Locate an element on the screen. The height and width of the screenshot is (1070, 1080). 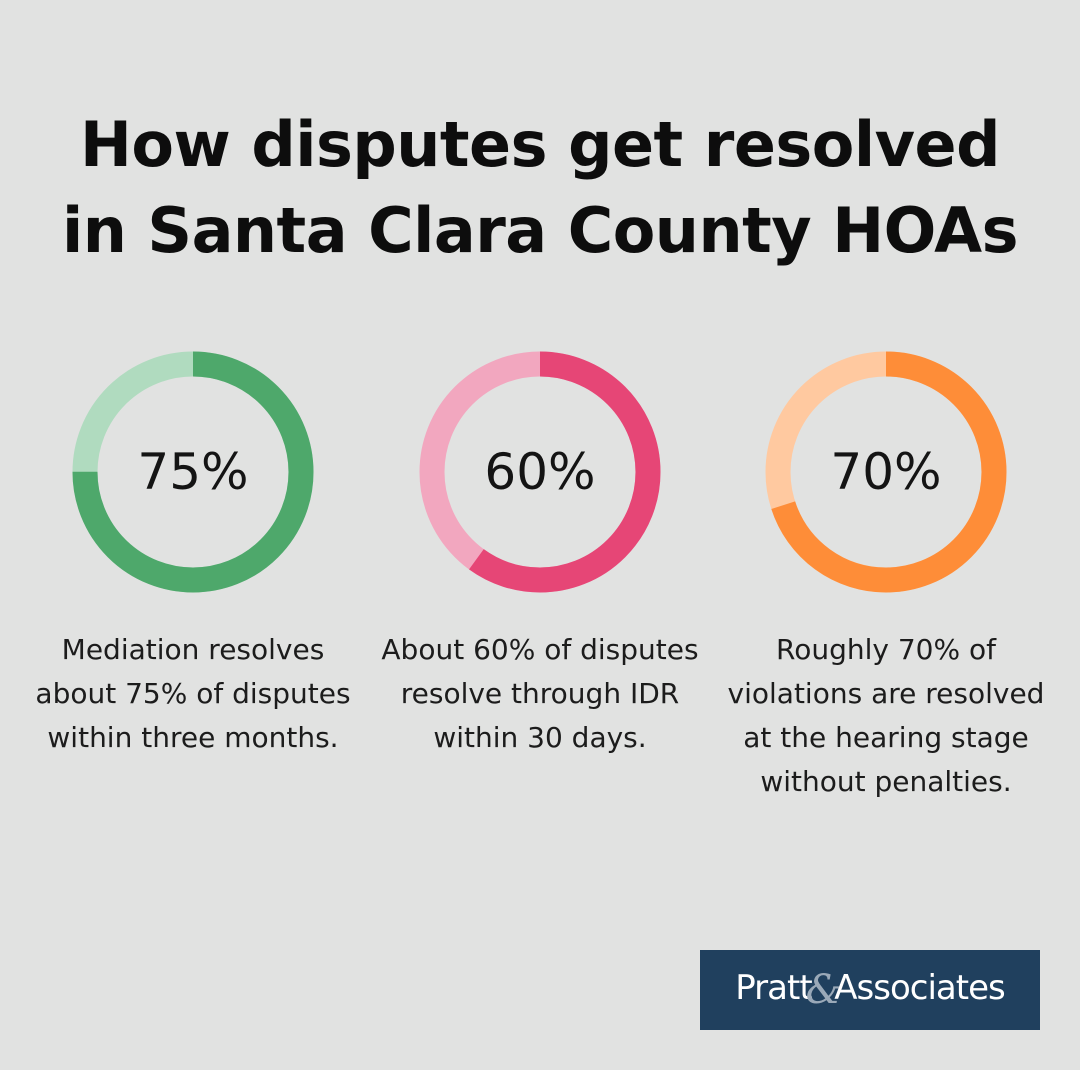
donut-fill-idr is located at coordinates (540, 472).